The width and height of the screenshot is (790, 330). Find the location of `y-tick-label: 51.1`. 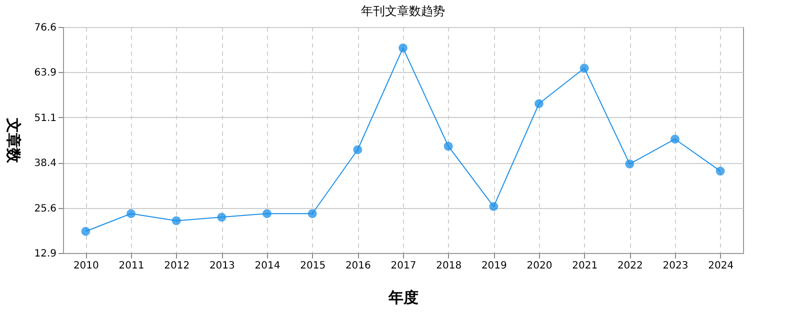

y-tick-label: 51.1 is located at coordinates (45, 118).